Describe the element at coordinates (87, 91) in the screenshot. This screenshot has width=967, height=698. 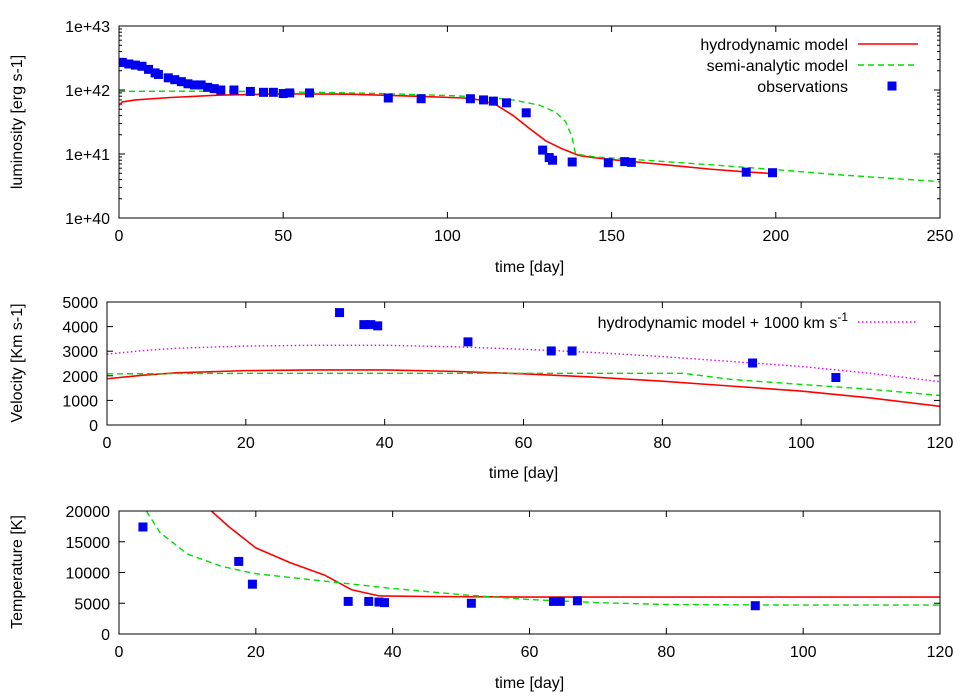
I see `y-tick-label: 1e+42` at that location.